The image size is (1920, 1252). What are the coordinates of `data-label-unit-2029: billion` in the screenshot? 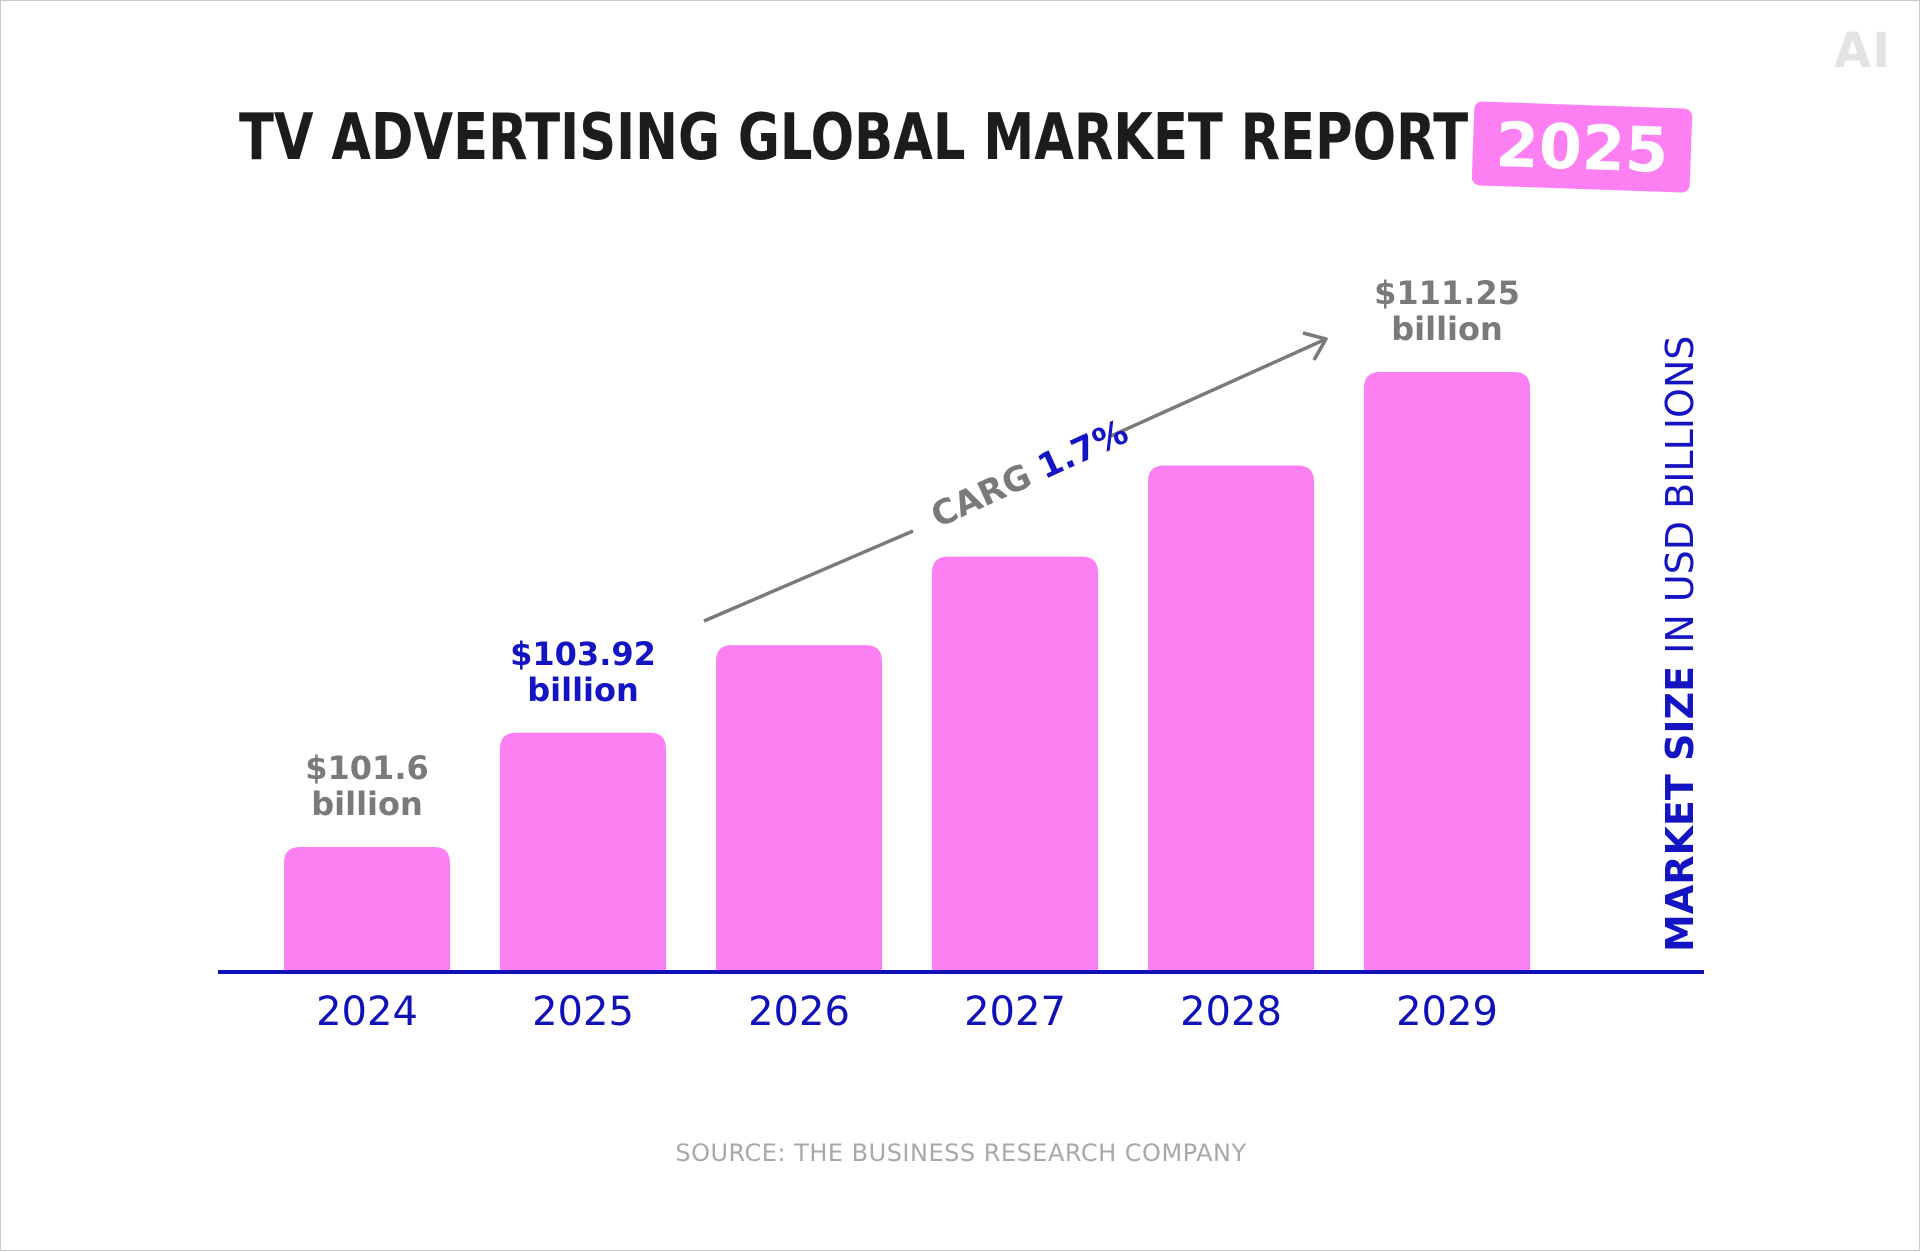 It's located at (1447, 329).